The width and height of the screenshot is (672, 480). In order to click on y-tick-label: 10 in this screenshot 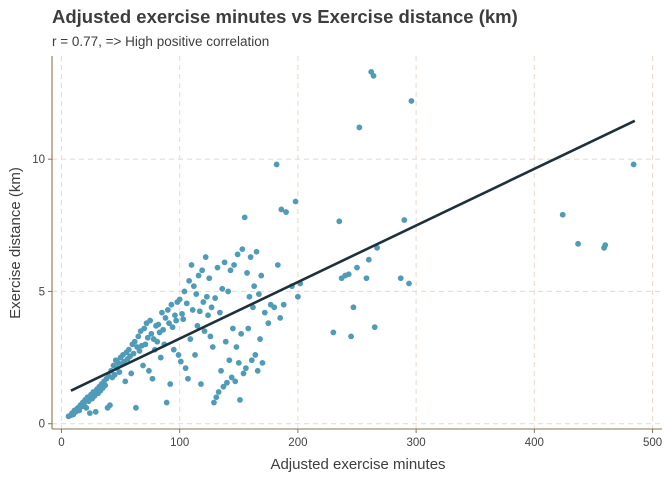, I will do `click(38, 160)`.